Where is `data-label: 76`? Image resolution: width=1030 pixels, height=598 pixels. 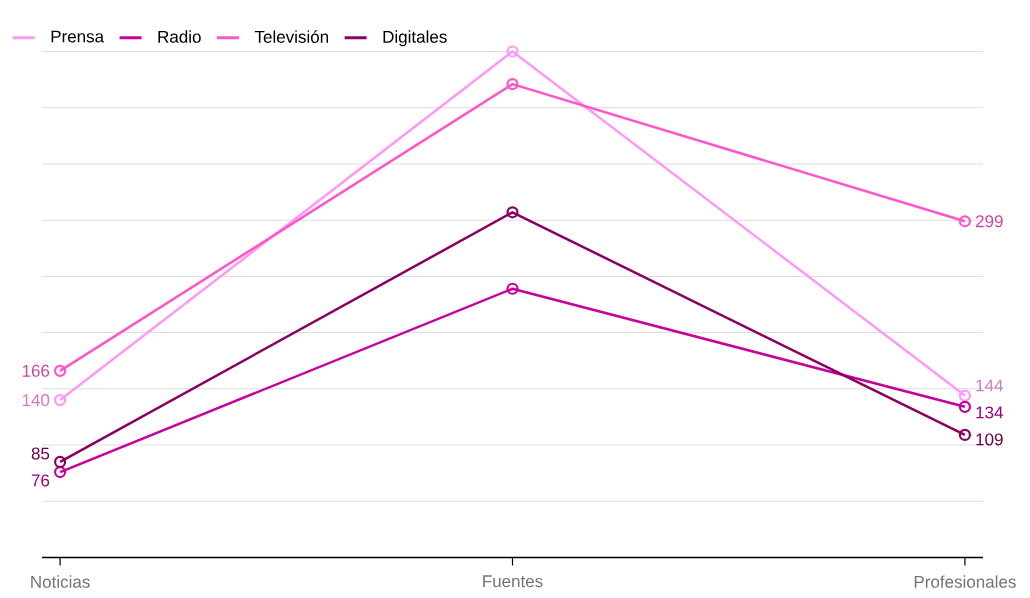
data-label: 76 is located at coordinates (40, 480).